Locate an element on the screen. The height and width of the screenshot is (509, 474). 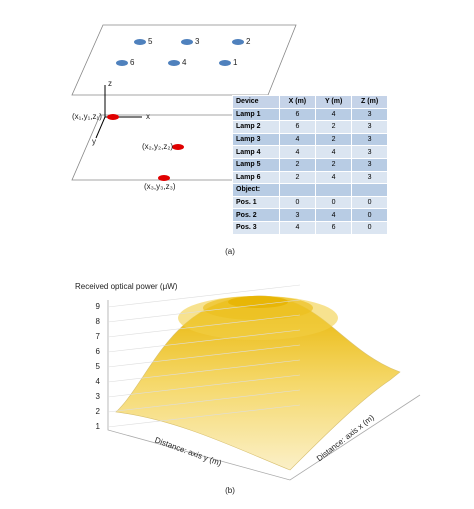
table-cell: Device is located at coordinates (256, 102).